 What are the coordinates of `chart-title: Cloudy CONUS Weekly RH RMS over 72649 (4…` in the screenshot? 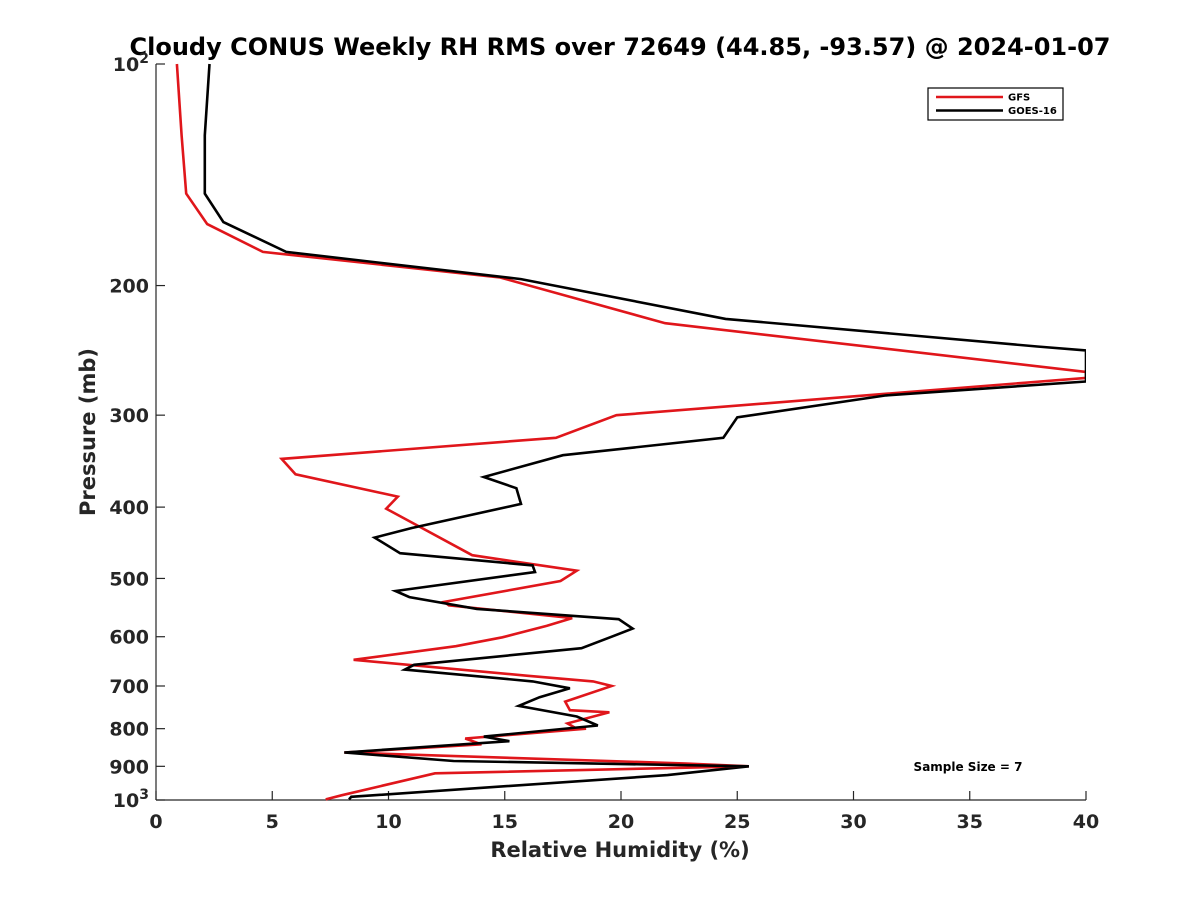 It's located at (620, 47).